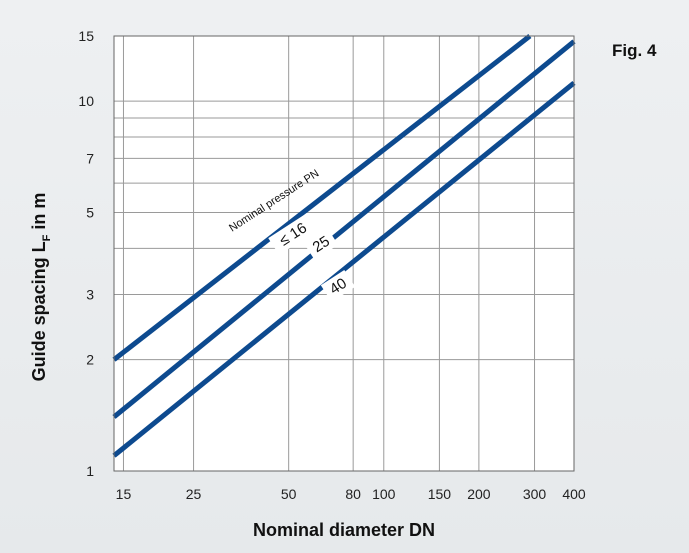 This screenshot has width=689, height=553. I want to click on y-tick-label: 1, so click(90, 471).